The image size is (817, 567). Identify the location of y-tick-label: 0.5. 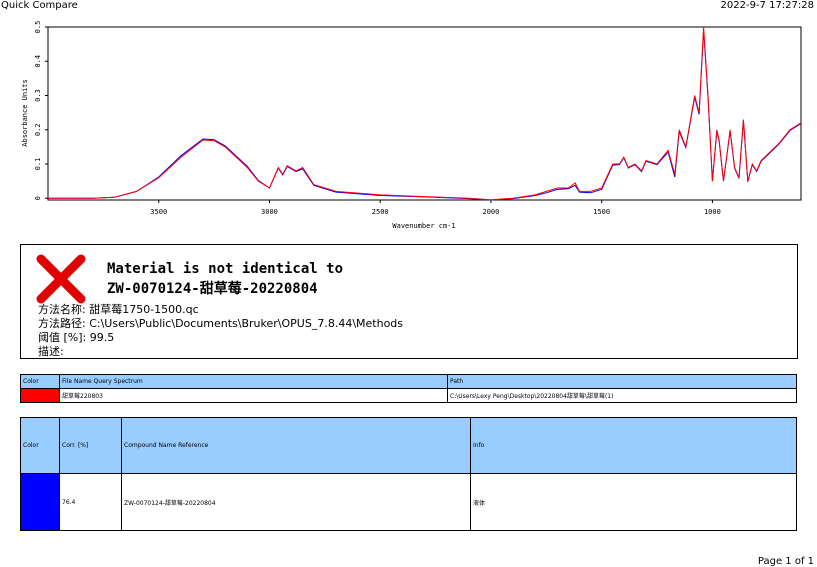
(38, 27).